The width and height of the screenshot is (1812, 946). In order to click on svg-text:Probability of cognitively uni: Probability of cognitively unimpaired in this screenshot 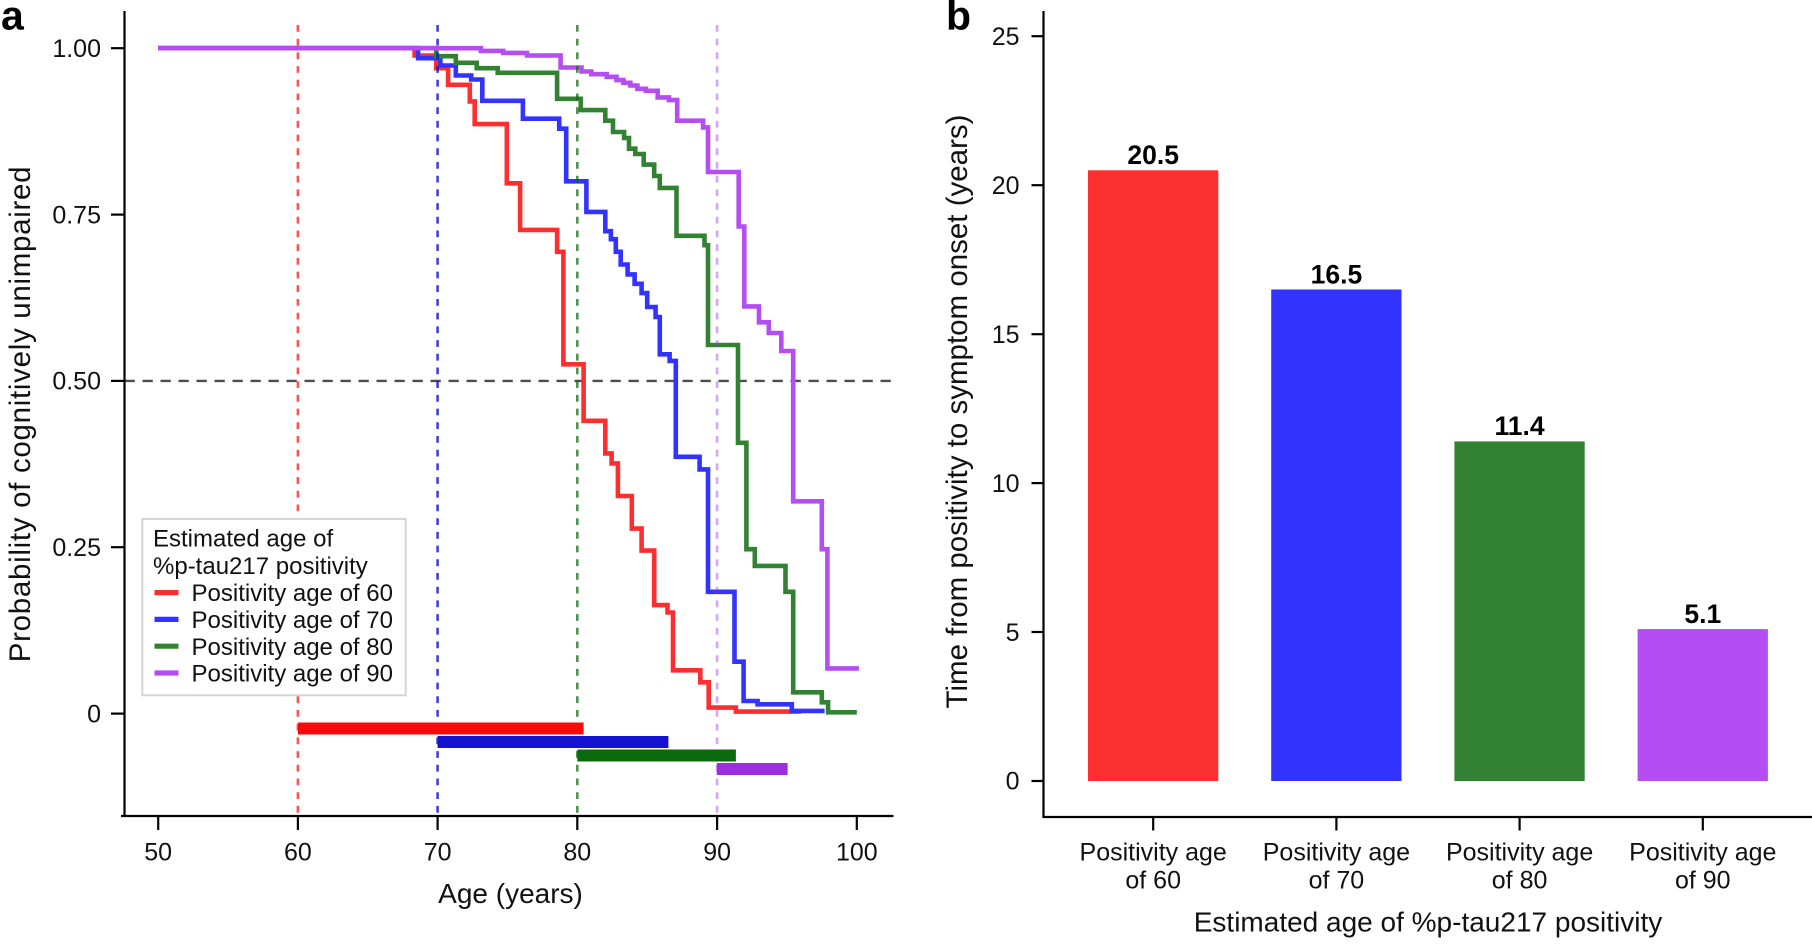, I will do `click(20, 414)`.